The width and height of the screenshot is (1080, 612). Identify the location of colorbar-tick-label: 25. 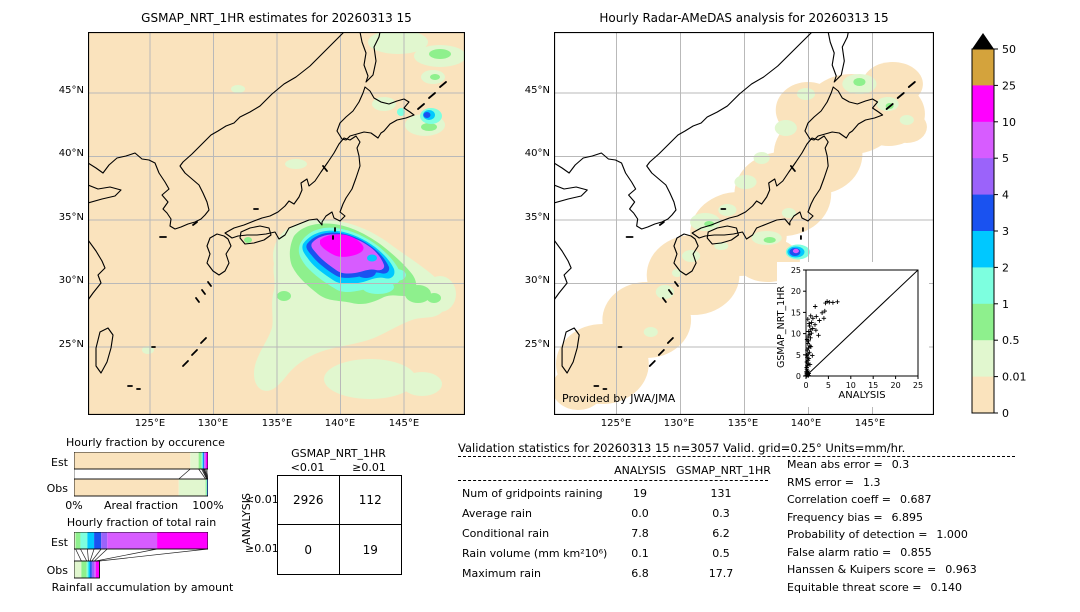
(1009, 85).